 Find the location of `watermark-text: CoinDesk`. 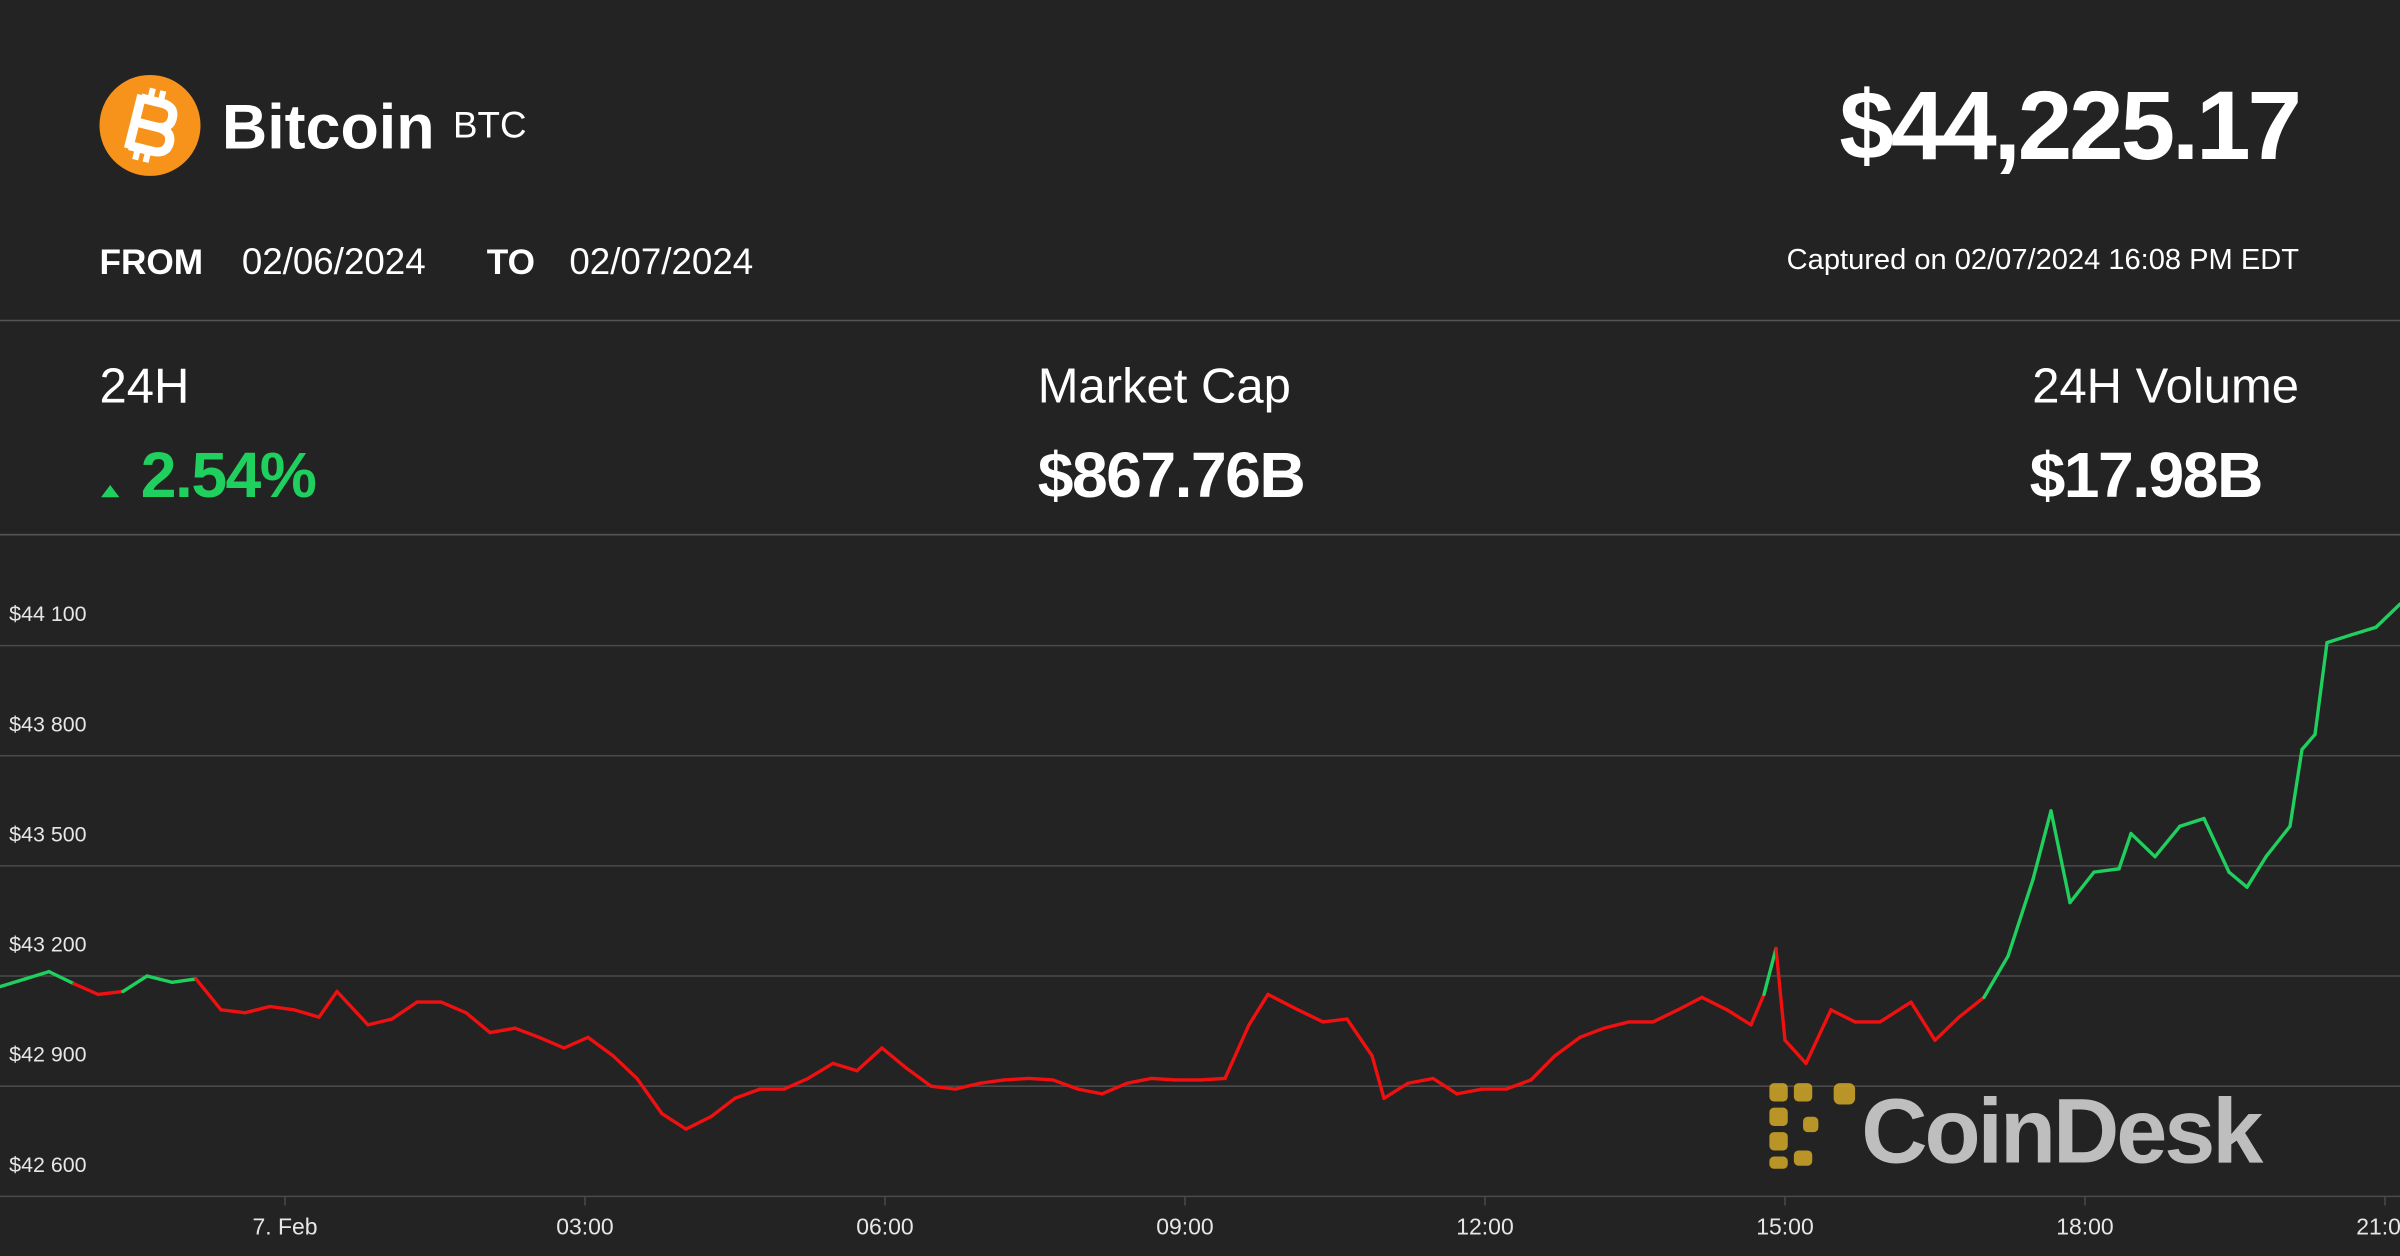

watermark-text: CoinDesk is located at coordinates (2062, 1132).